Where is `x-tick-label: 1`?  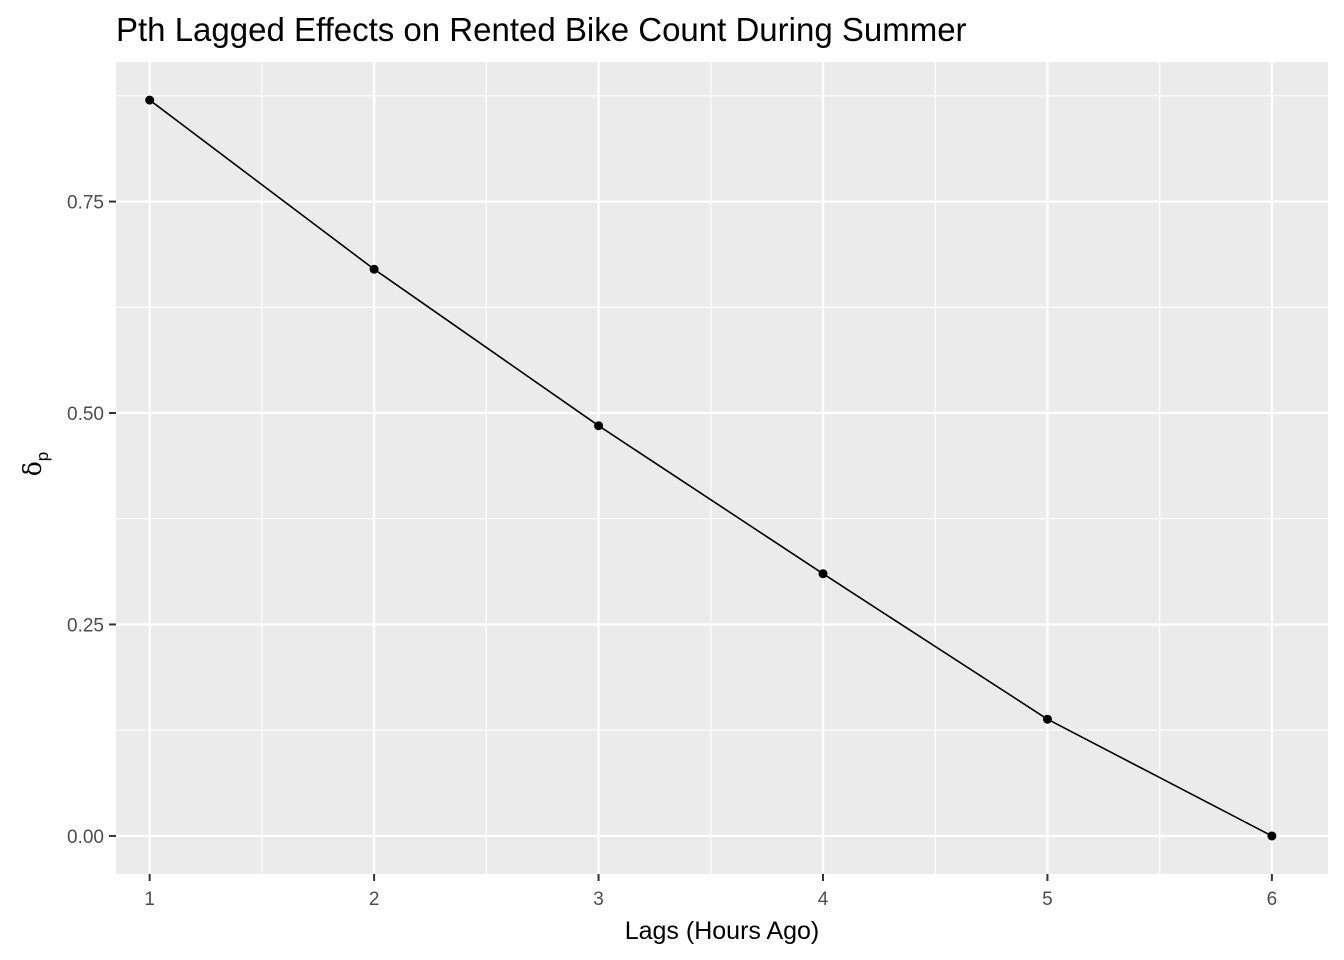 x-tick-label: 1 is located at coordinates (149, 899).